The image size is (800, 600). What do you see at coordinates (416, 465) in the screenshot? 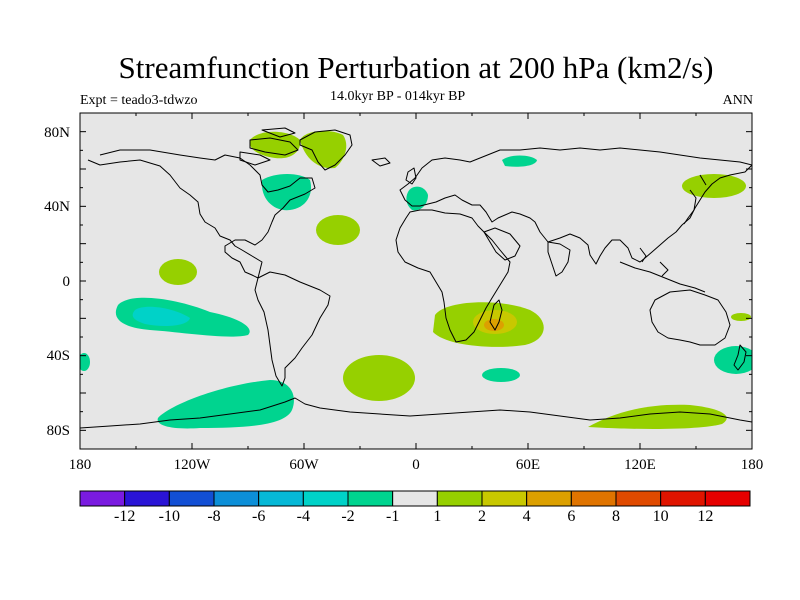
I see `lon-tick-label: 0` at bounding box center [416, 465].